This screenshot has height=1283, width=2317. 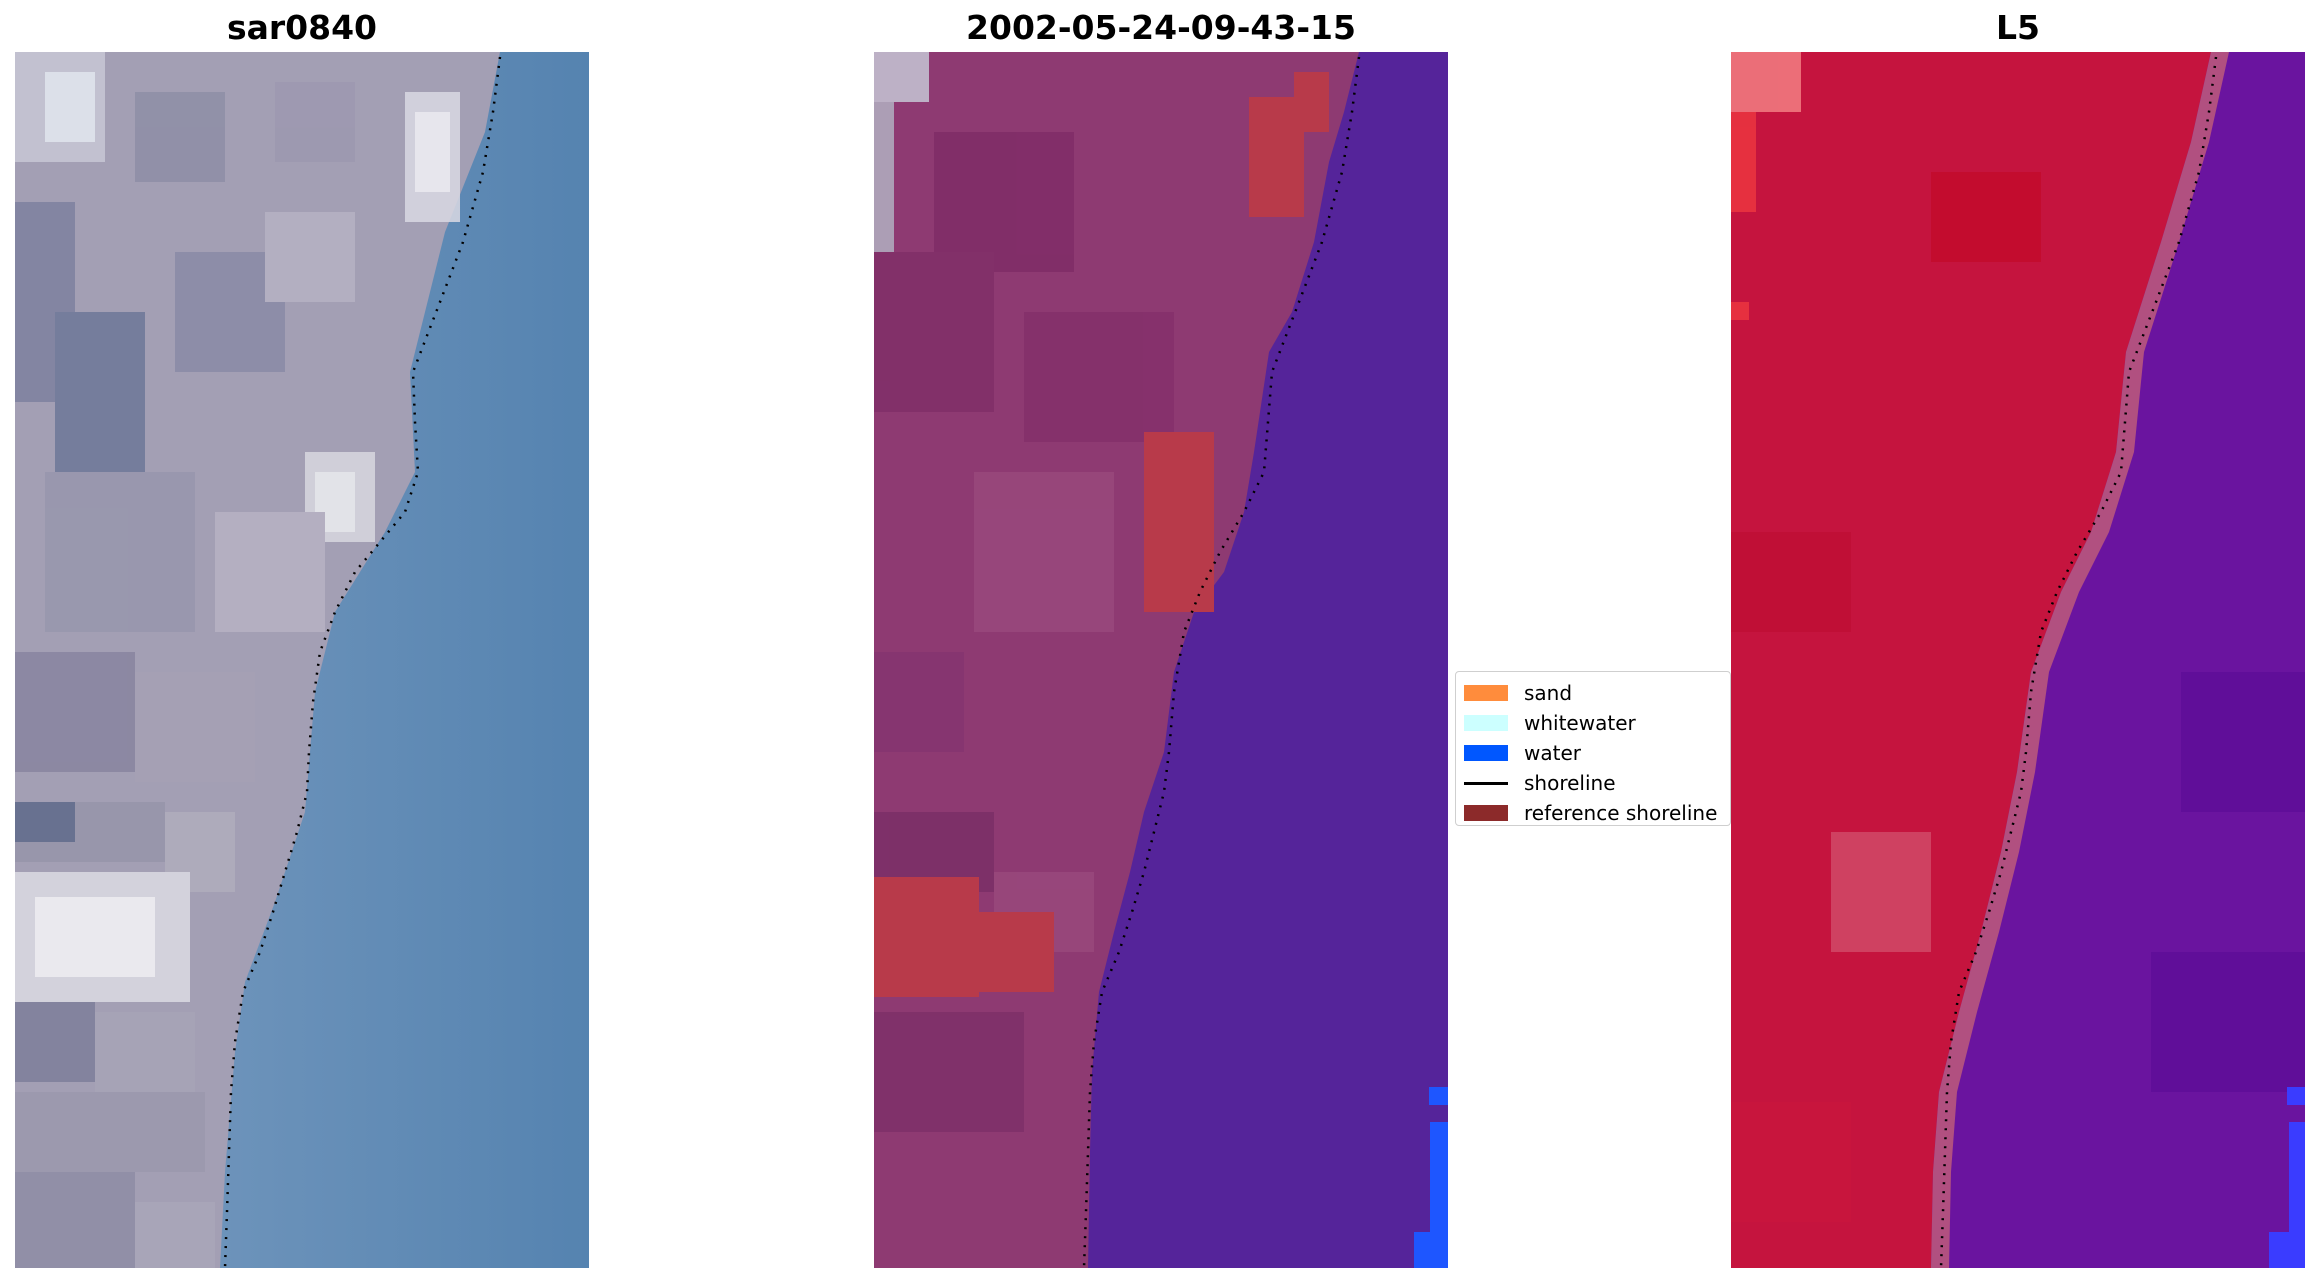 I want to click on legend-item-shoreline: shoreline, so click(x=1592, y=783).